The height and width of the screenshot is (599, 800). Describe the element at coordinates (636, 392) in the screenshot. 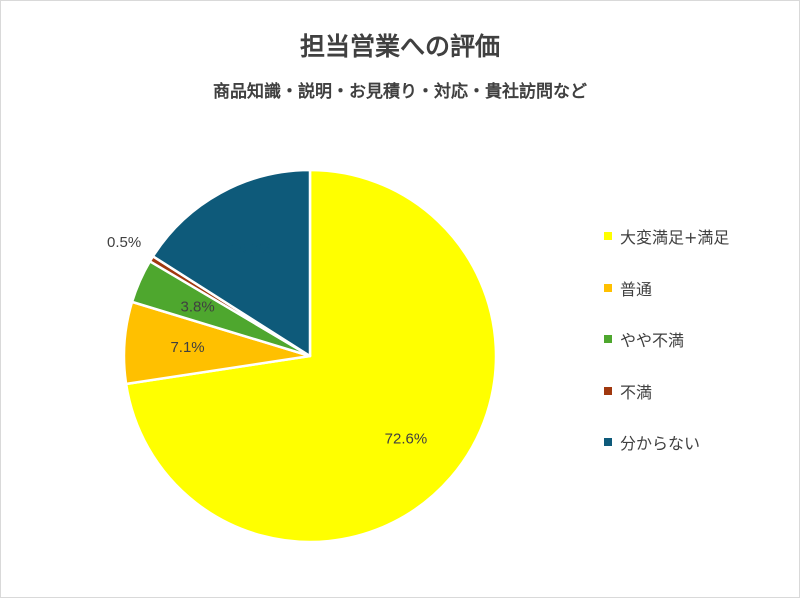

I see `legend-label: 不満` at that location.